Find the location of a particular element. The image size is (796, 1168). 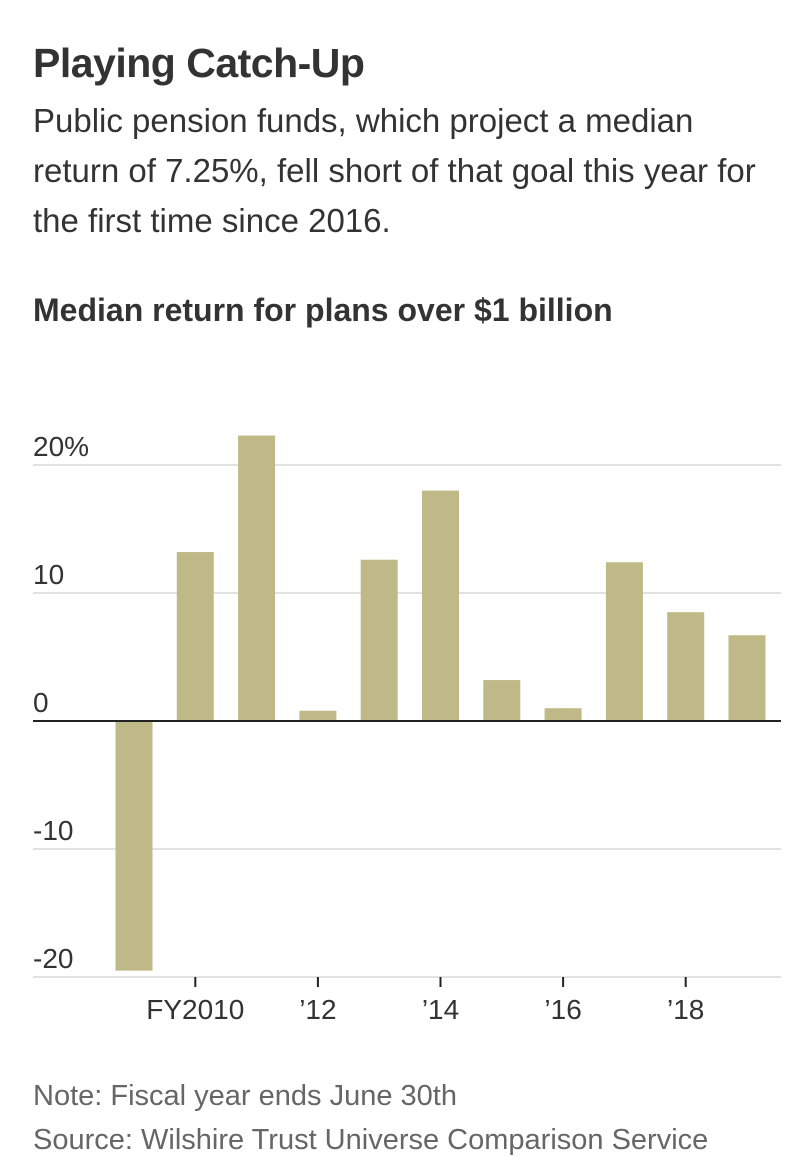

x-tick-labels: FY2010 ’12 ’14 ’16 ’18 is located at coordinates (425, 1001).